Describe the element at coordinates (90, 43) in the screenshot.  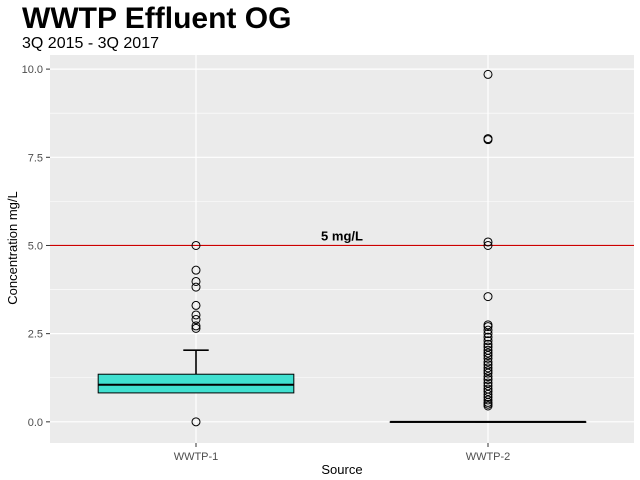
I see `chart-subtitle: 3Q 2015 - 3Q 2017` at that location.